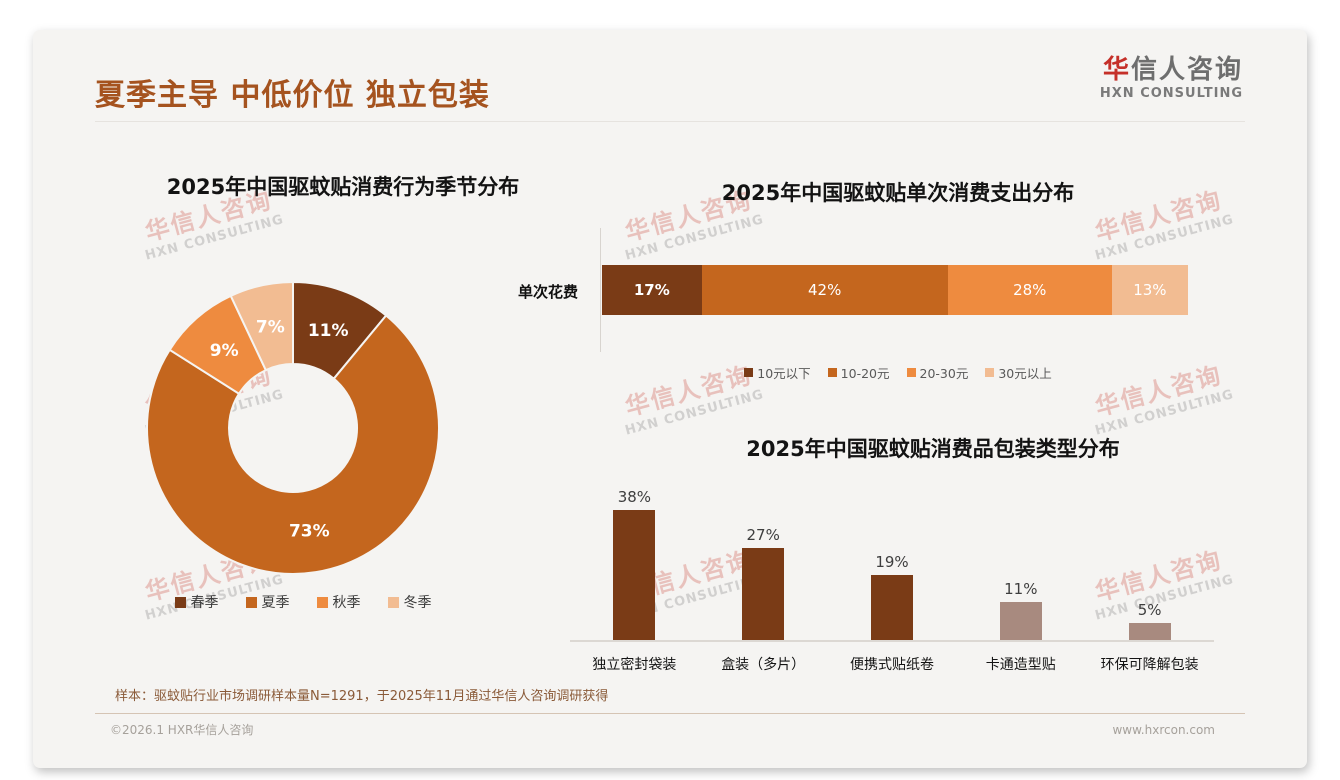 This screenshot has width=1340, height=780. Describe the element at coordinates (1025, 373) in the screenshot. I see `legend-label: 30元以上` at that location.